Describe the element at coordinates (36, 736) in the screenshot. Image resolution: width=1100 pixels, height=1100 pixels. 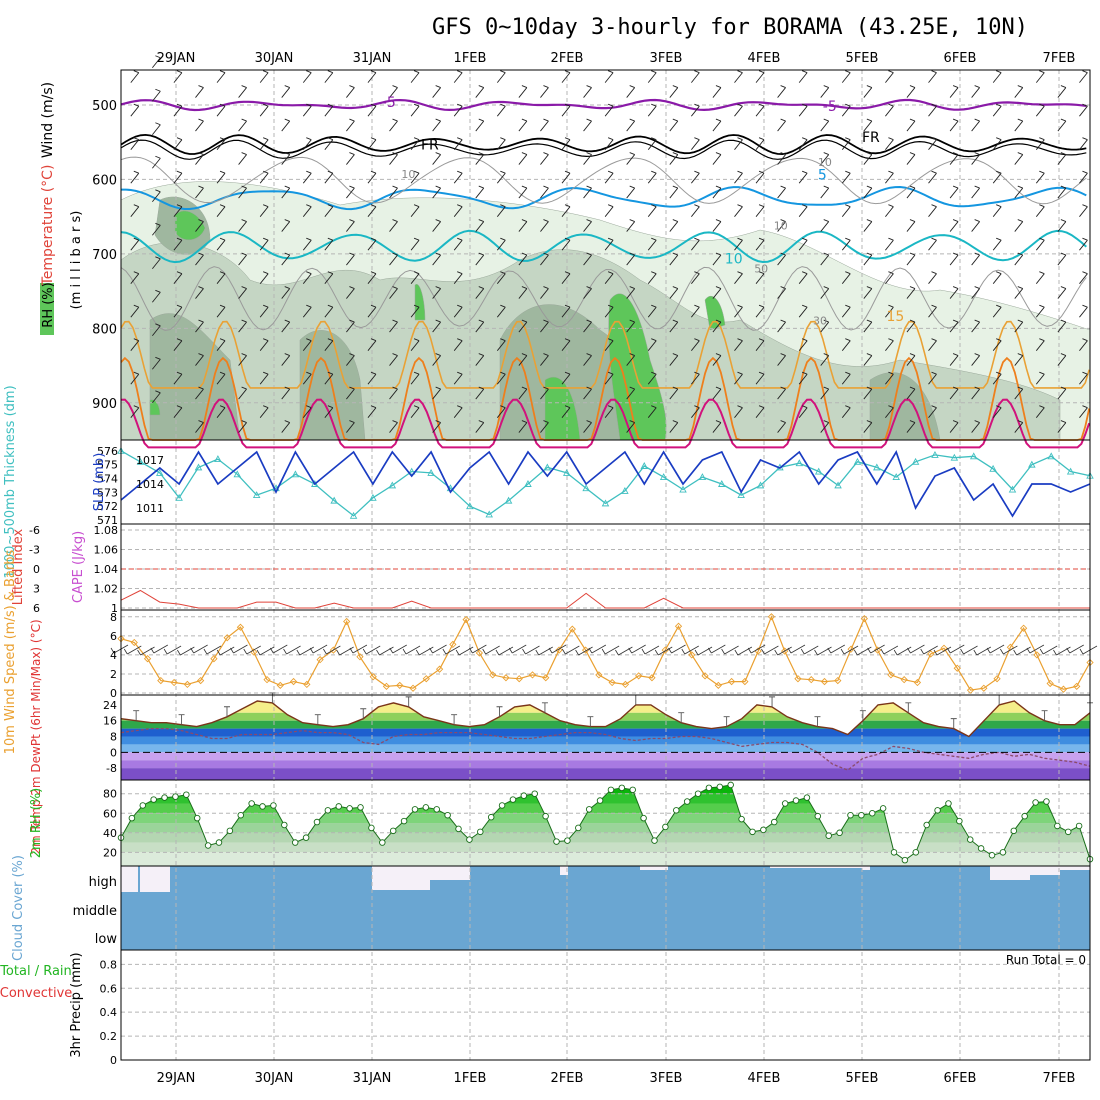
I see `temp2m-axis-label: 2m Temp 2m DewPt (6hr Min/Max) (°C)` at that location.